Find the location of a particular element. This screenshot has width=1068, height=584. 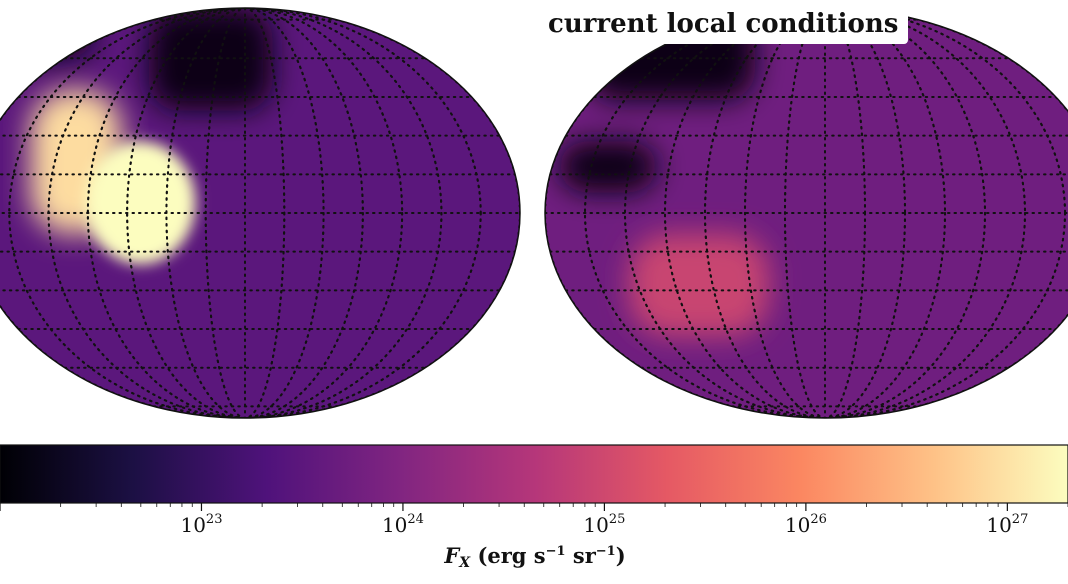

right-hemisphere-high-flux-region is located at coordinates (699, 284).